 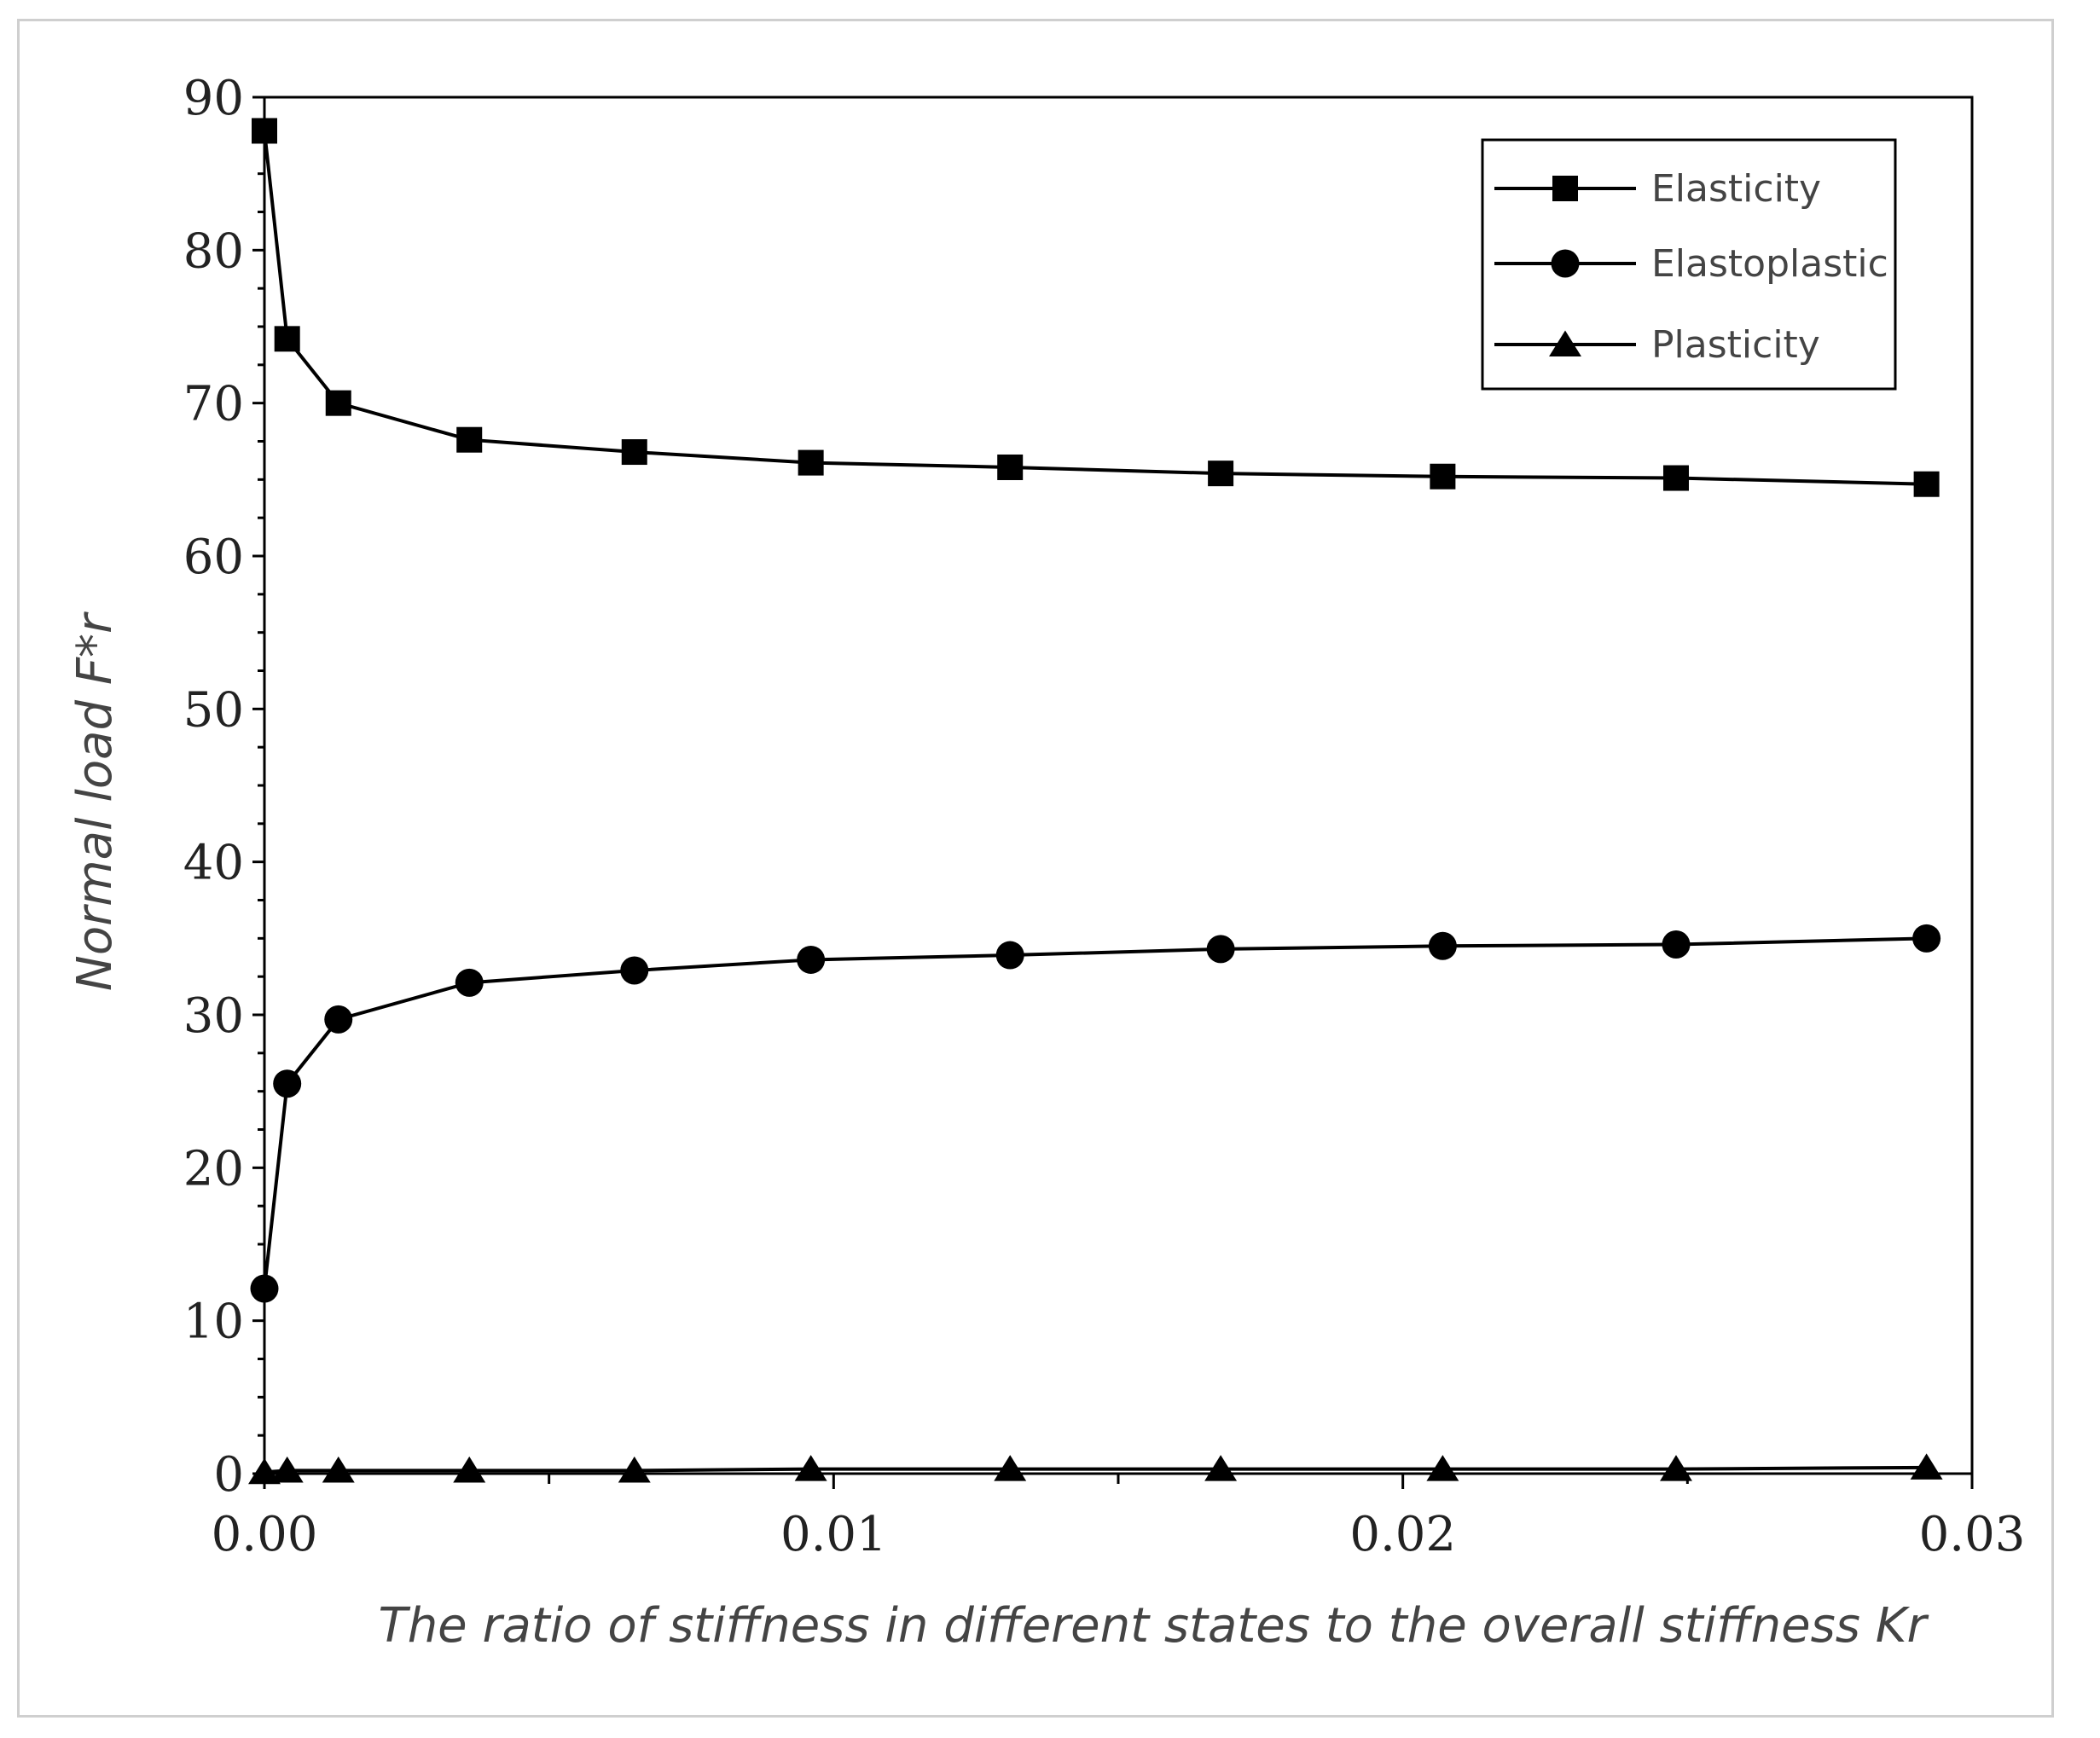 I want to click on legend-label: Elasticity, so click(x=1736, y=189).